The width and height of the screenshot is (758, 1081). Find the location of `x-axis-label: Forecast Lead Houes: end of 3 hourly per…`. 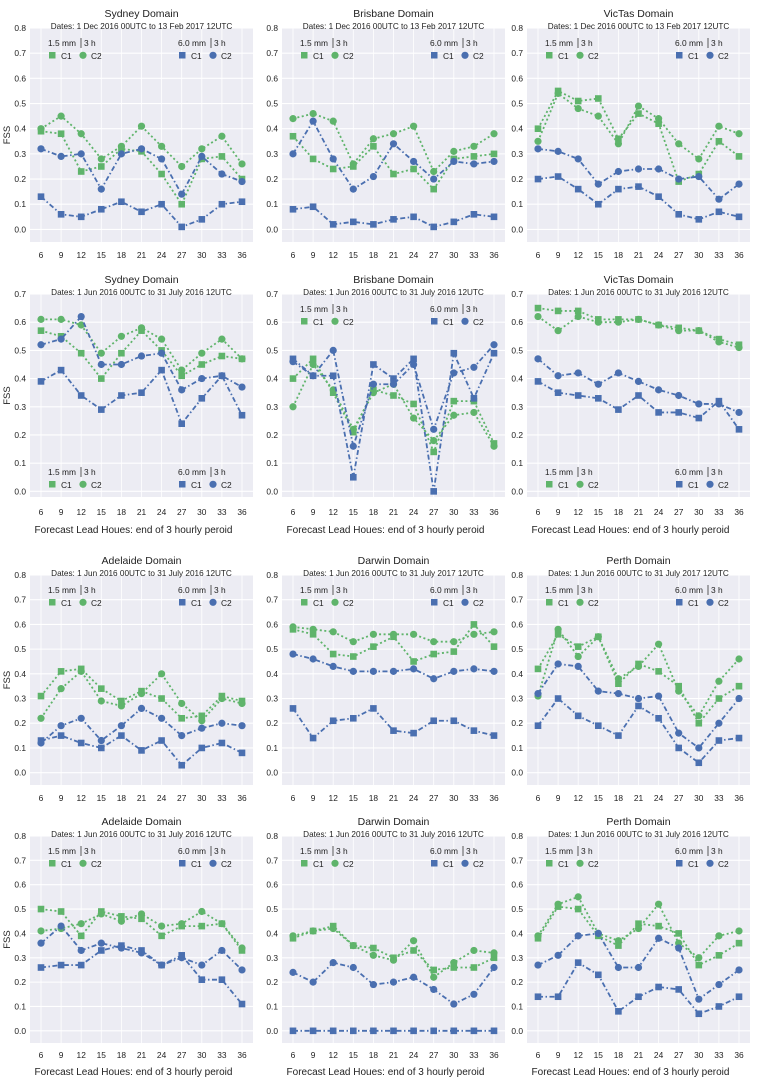

x-axis-label: Forecast Lead Houes: end of 3 hourly per… is located at coordinates (386, 1072).